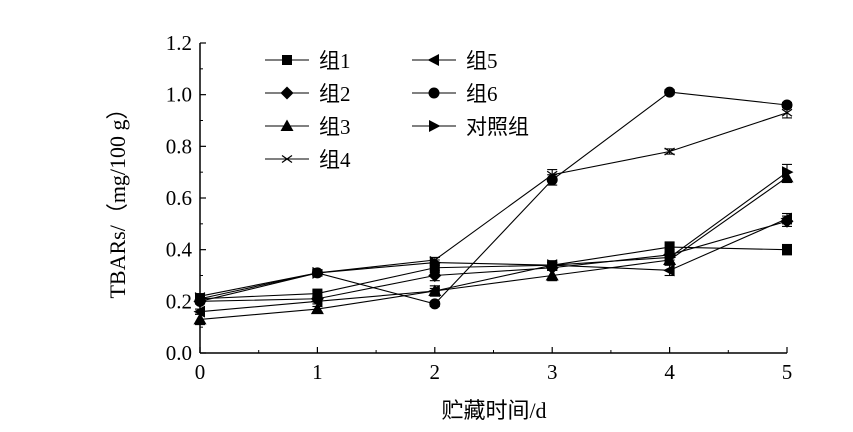 This screenshot has width=853, height=432. What do you see at coordinates (482, 61) in the screenshot?
I see `legend-label: 组5` at bounding box center [482, 61].